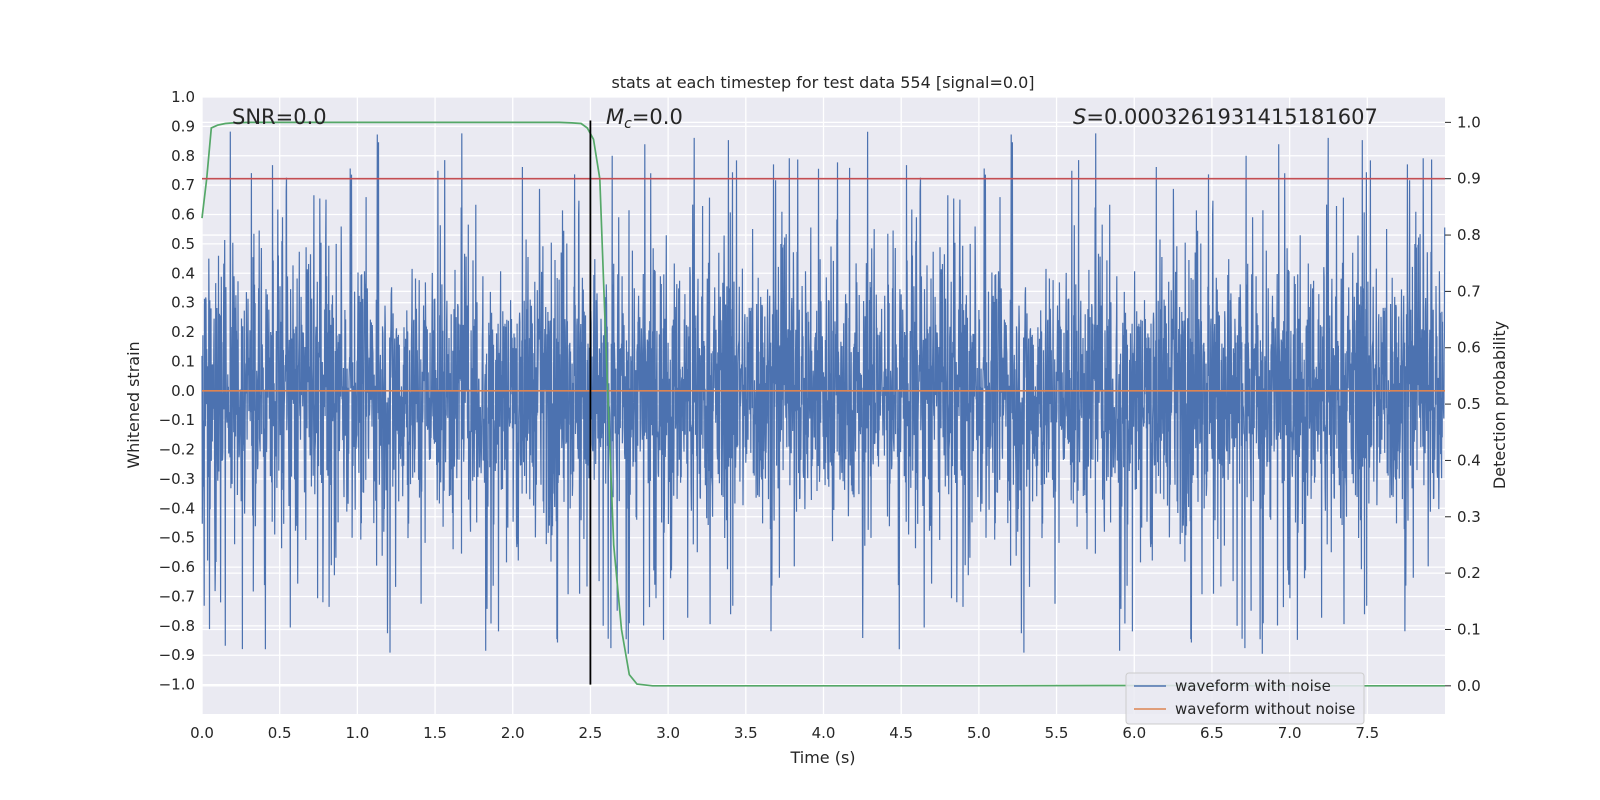  What do you see at coordinates (1232, 117) in the screenshot?
I see `s-value: =0.0003261931415181607` at bounding box center [1232, 117].